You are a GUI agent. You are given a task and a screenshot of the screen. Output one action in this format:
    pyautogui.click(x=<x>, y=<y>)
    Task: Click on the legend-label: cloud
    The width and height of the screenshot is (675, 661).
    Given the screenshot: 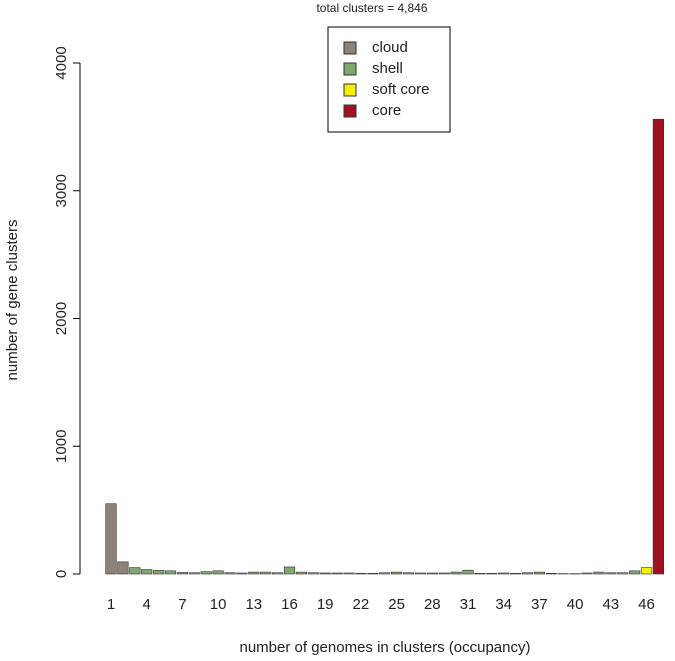 What is the action you would take?
    pyautogui.click(x=390, y=47)
    